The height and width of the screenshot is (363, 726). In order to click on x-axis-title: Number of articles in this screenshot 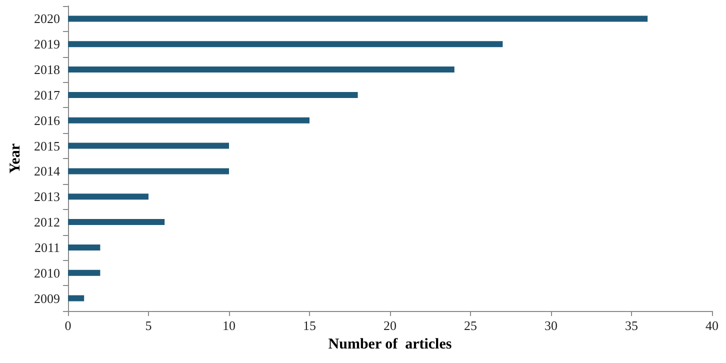, I will do `click(390, 344)`.